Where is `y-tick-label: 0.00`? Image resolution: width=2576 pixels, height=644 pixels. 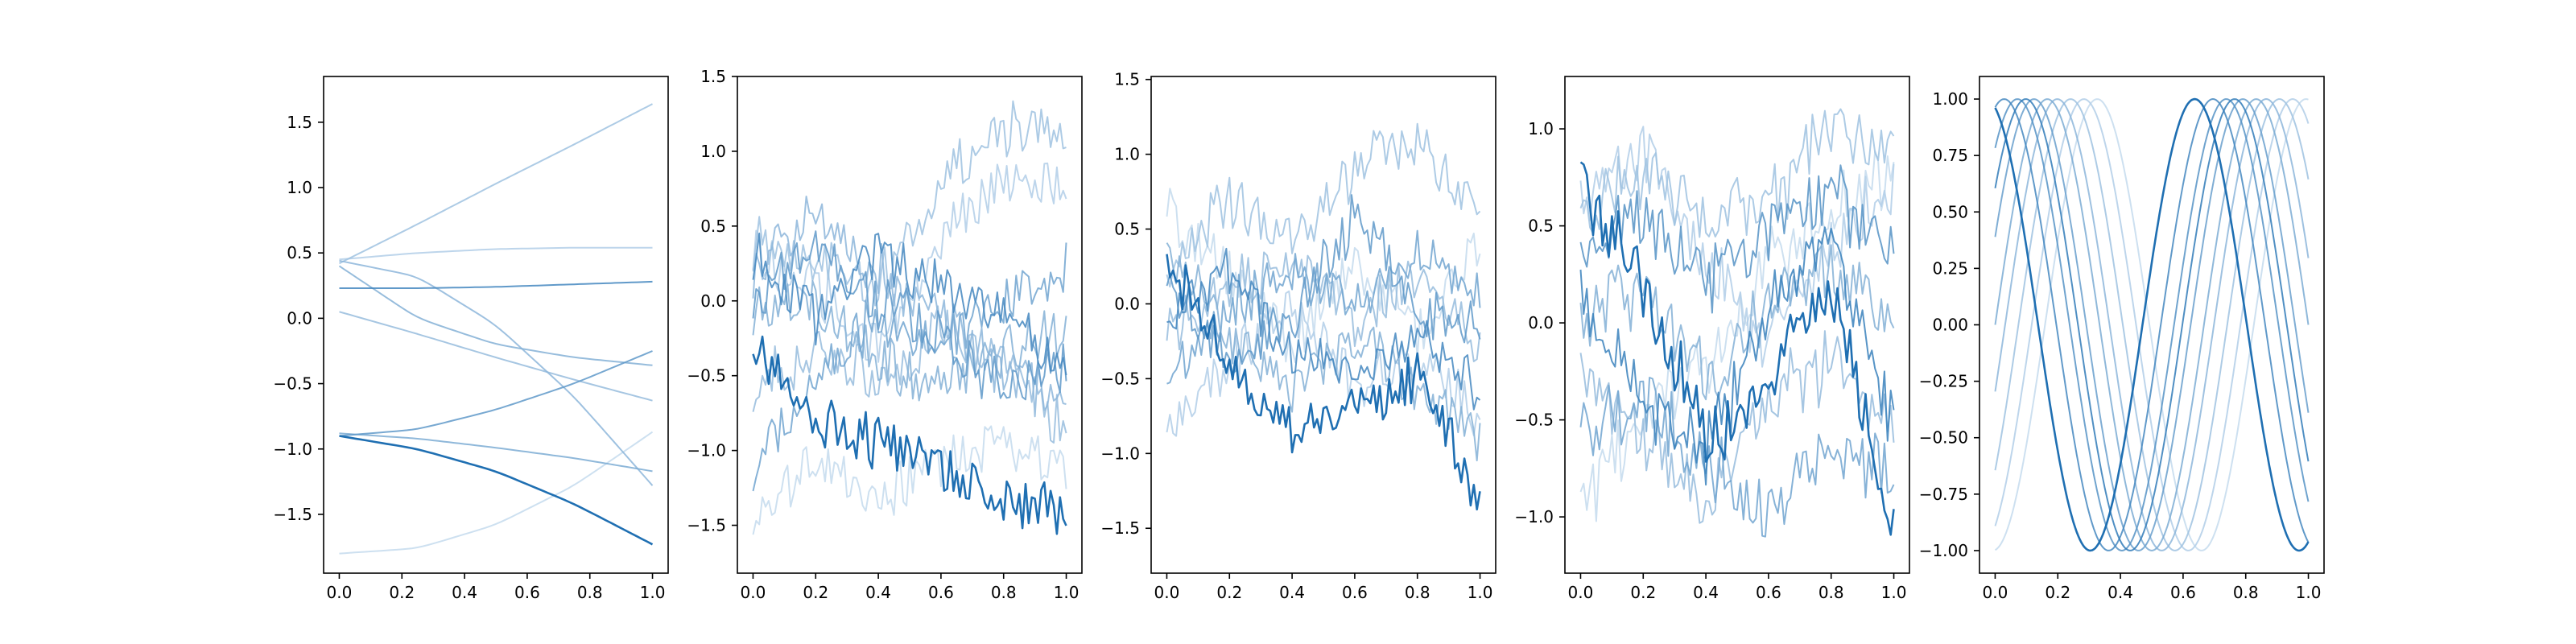 y-tick-label: 0.00 is located at coordinates (1950, 325).